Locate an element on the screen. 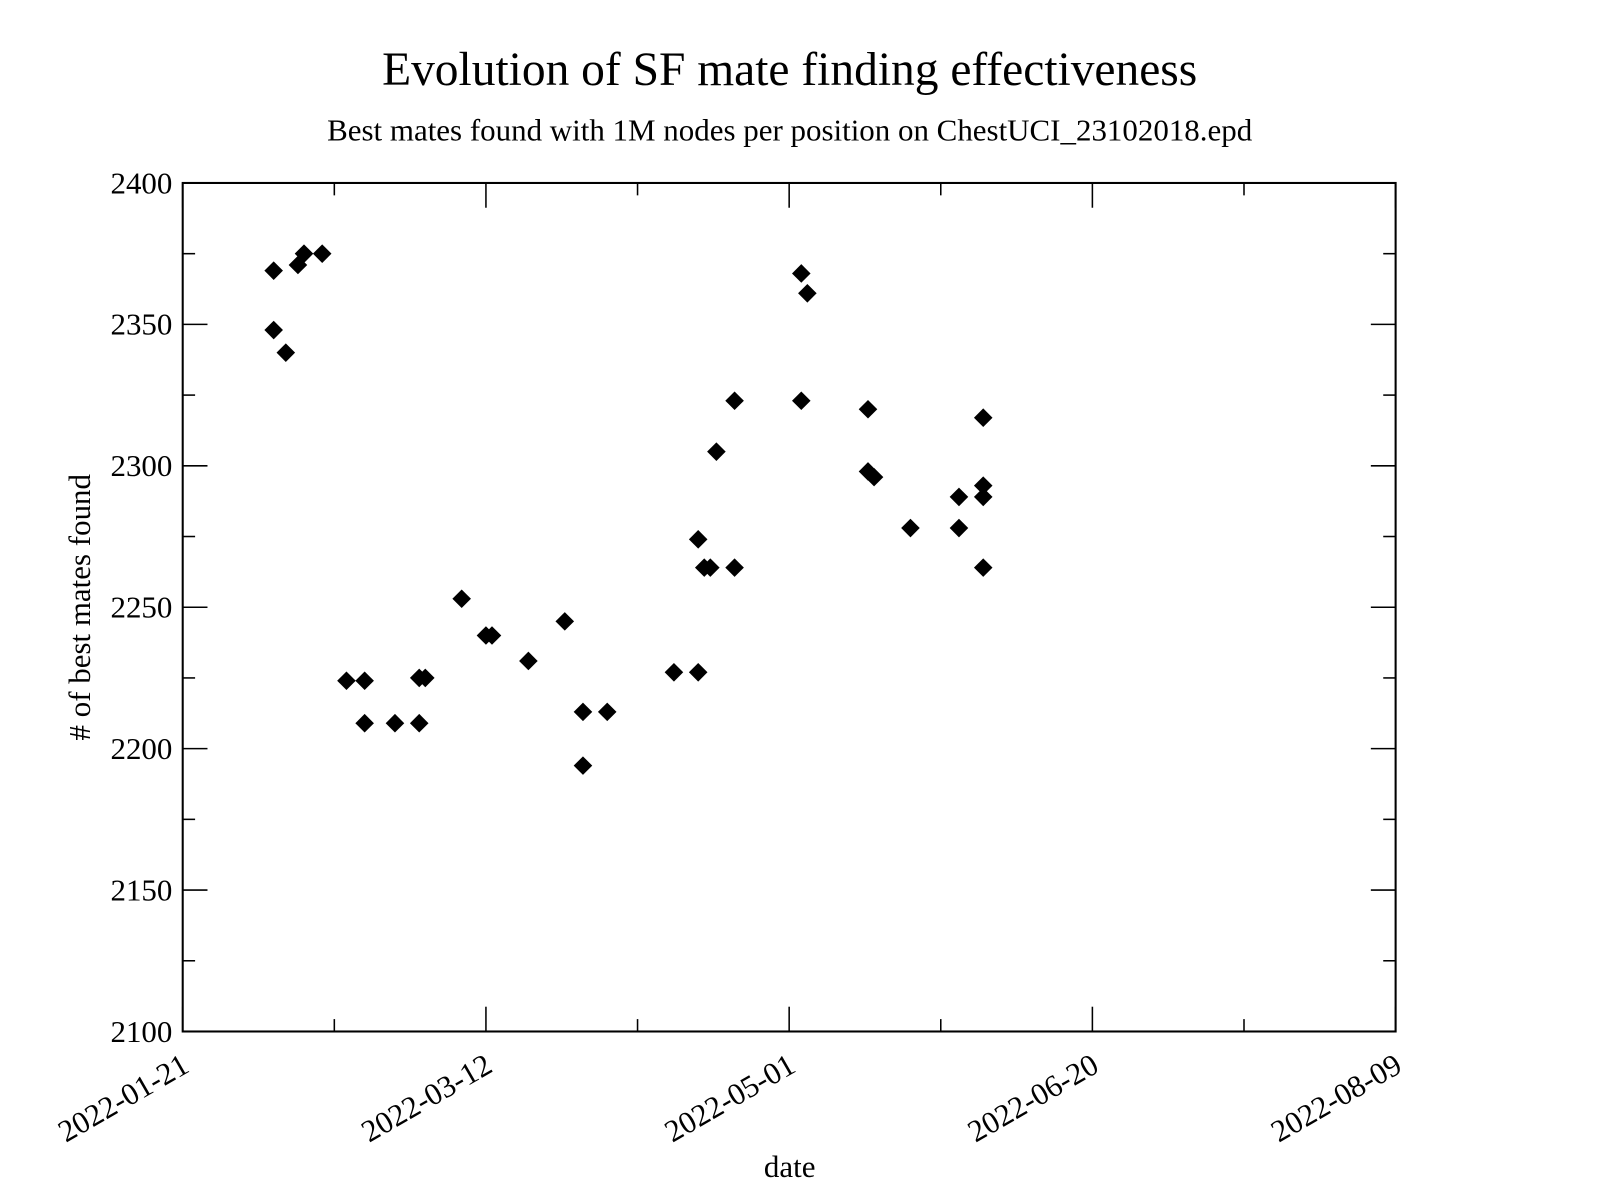 Image resolution: width=1600 pixels, height=1200 pixels. y-tick-label: 2300 is located at coordinates (141, 465).